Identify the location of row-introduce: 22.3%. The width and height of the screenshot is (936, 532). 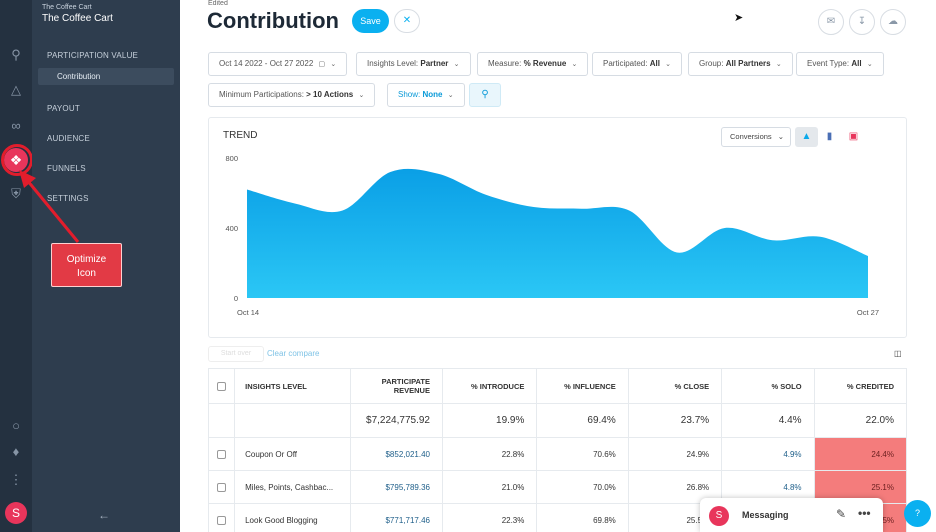
(489, 517).